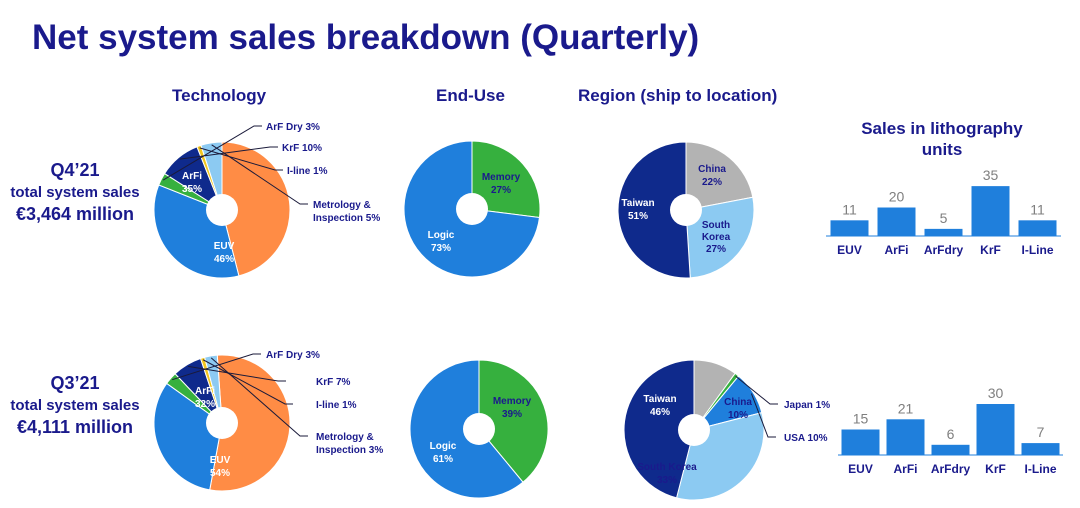 This screenshot has width=1080, height=508. Describe the element at coordinates (667, 480) in the screenshot. I see `pie-label-south-korea: 33%` at that location.